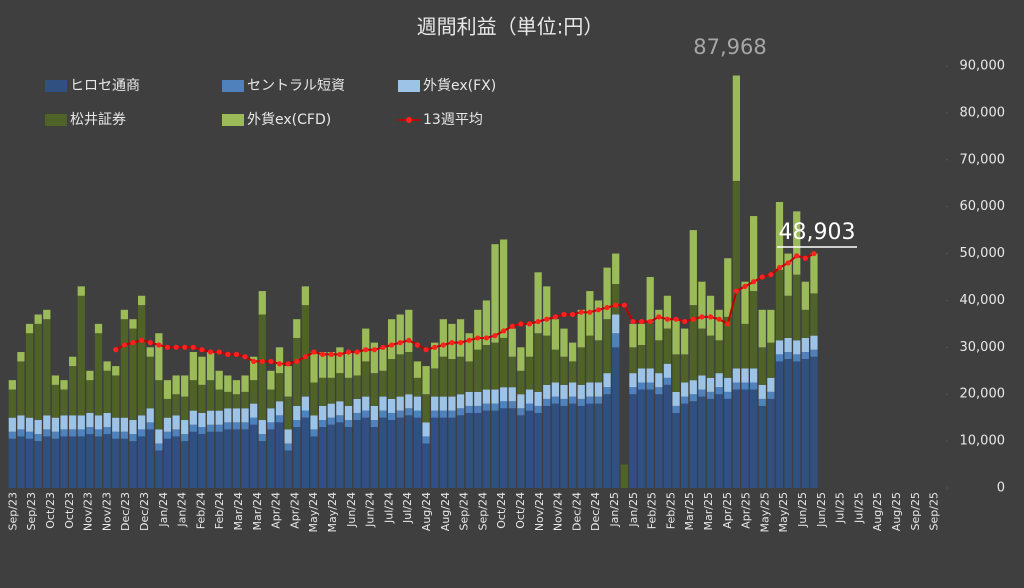 The width and height of the screenshot is (1024, 588). Describe the element at coordinates (983, 300) in the screenshot. I see `y-tick-label: 40,000` at that location.